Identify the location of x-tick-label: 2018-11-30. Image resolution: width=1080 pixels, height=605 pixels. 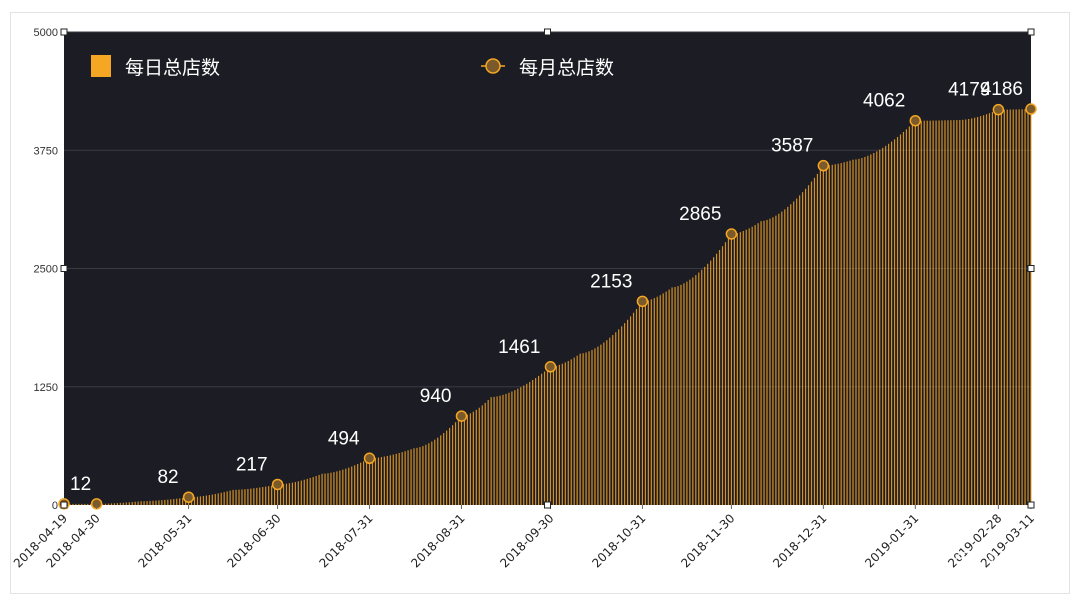
(707, 540).